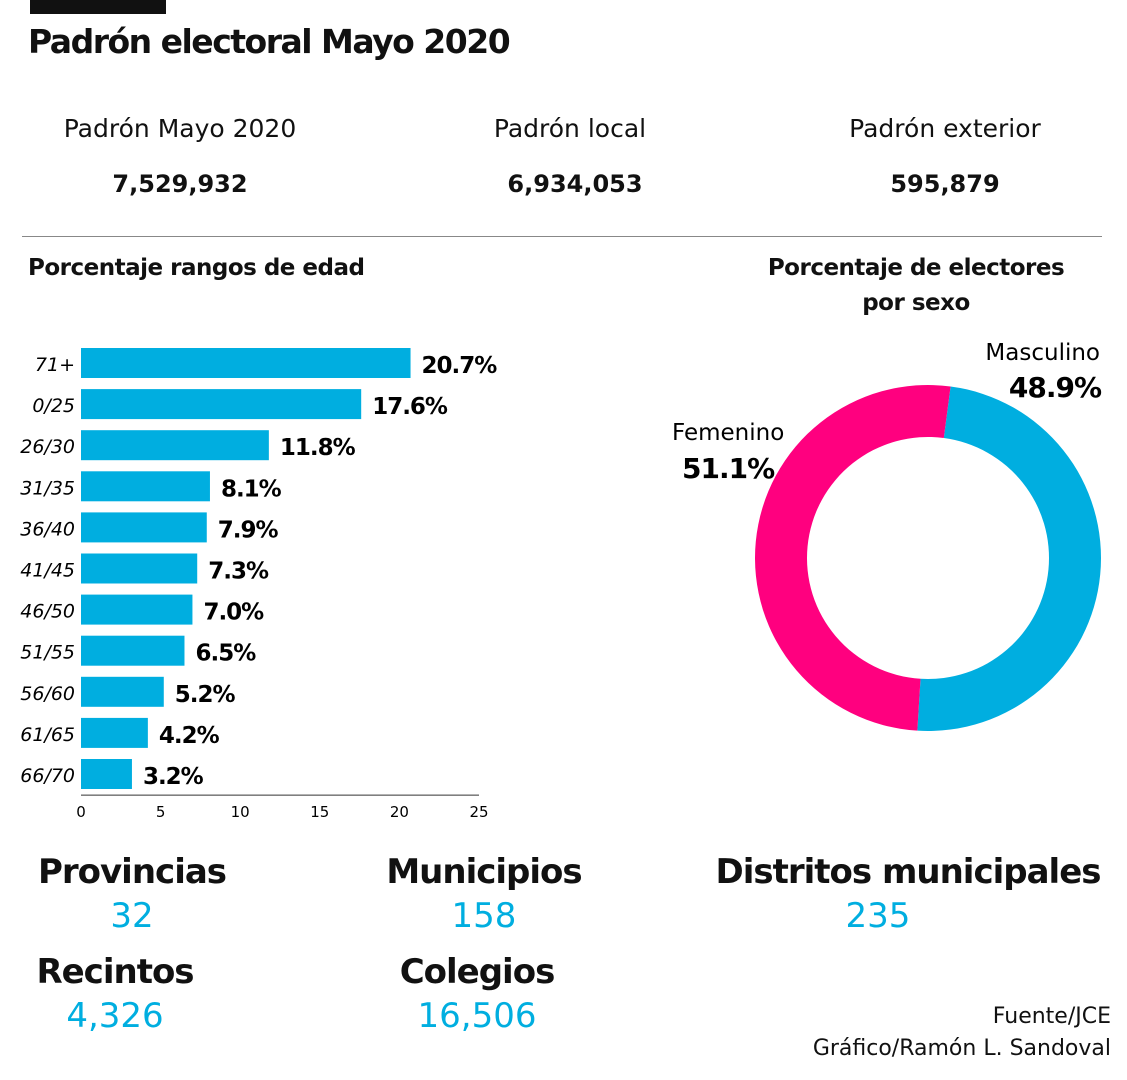  Describe the element at coordinates (189, 736) in the screenshot. I see `data-label: 4.2%` at that location.